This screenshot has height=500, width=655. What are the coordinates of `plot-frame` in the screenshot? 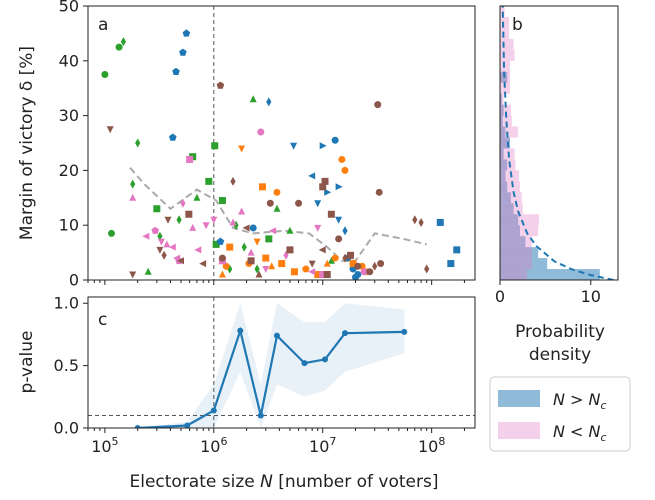 It's located at (559, 143).